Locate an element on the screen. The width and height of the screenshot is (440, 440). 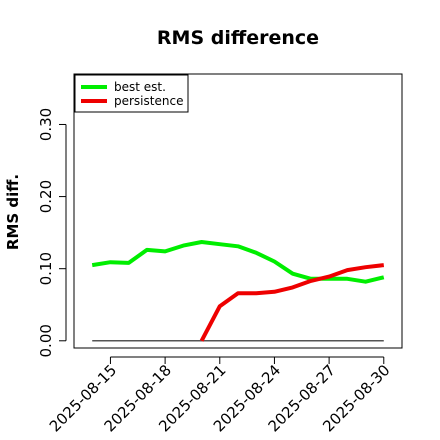
series-line-best-est is located at coordinates (238, 262).